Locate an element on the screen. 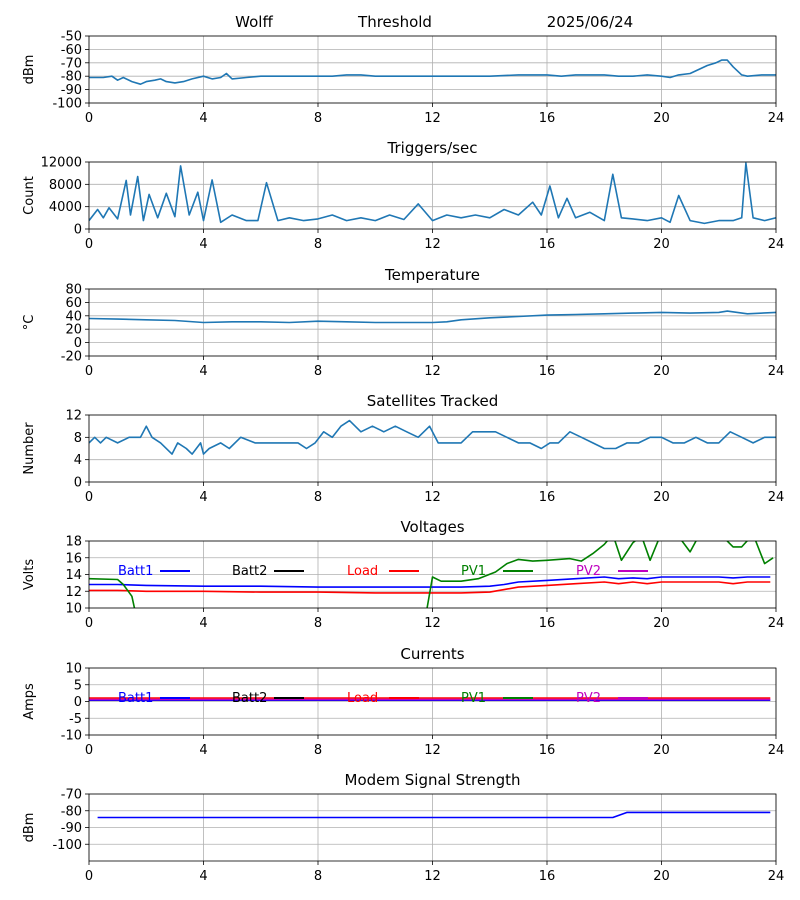 The image size is (800, 900). y-tick-label: 4000 is located at coordinates (65, 207).